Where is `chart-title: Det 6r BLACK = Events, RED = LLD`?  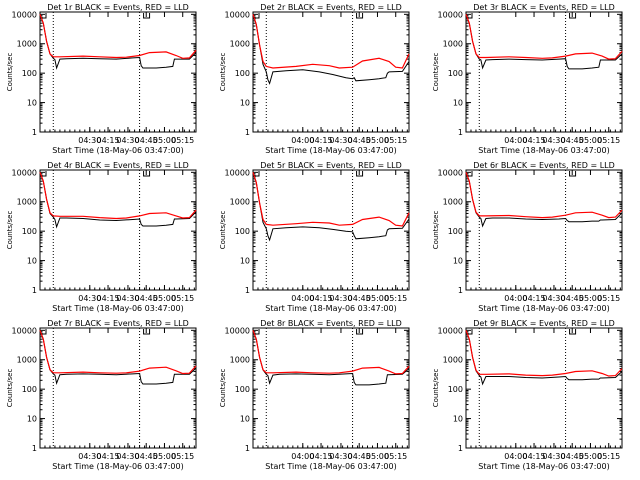
chart-title: Det 6r BLACK = Events, RED = LLD is located at coordinates (544, 165).